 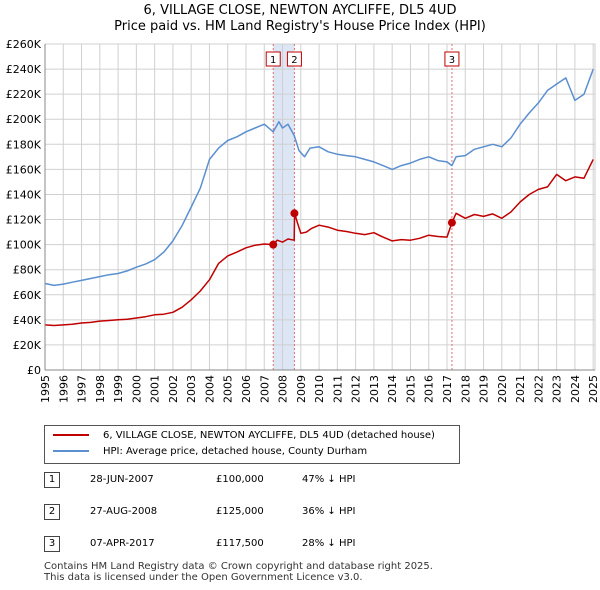 I want to click on x-tick-label: 1996, so click(x=63, y=389).